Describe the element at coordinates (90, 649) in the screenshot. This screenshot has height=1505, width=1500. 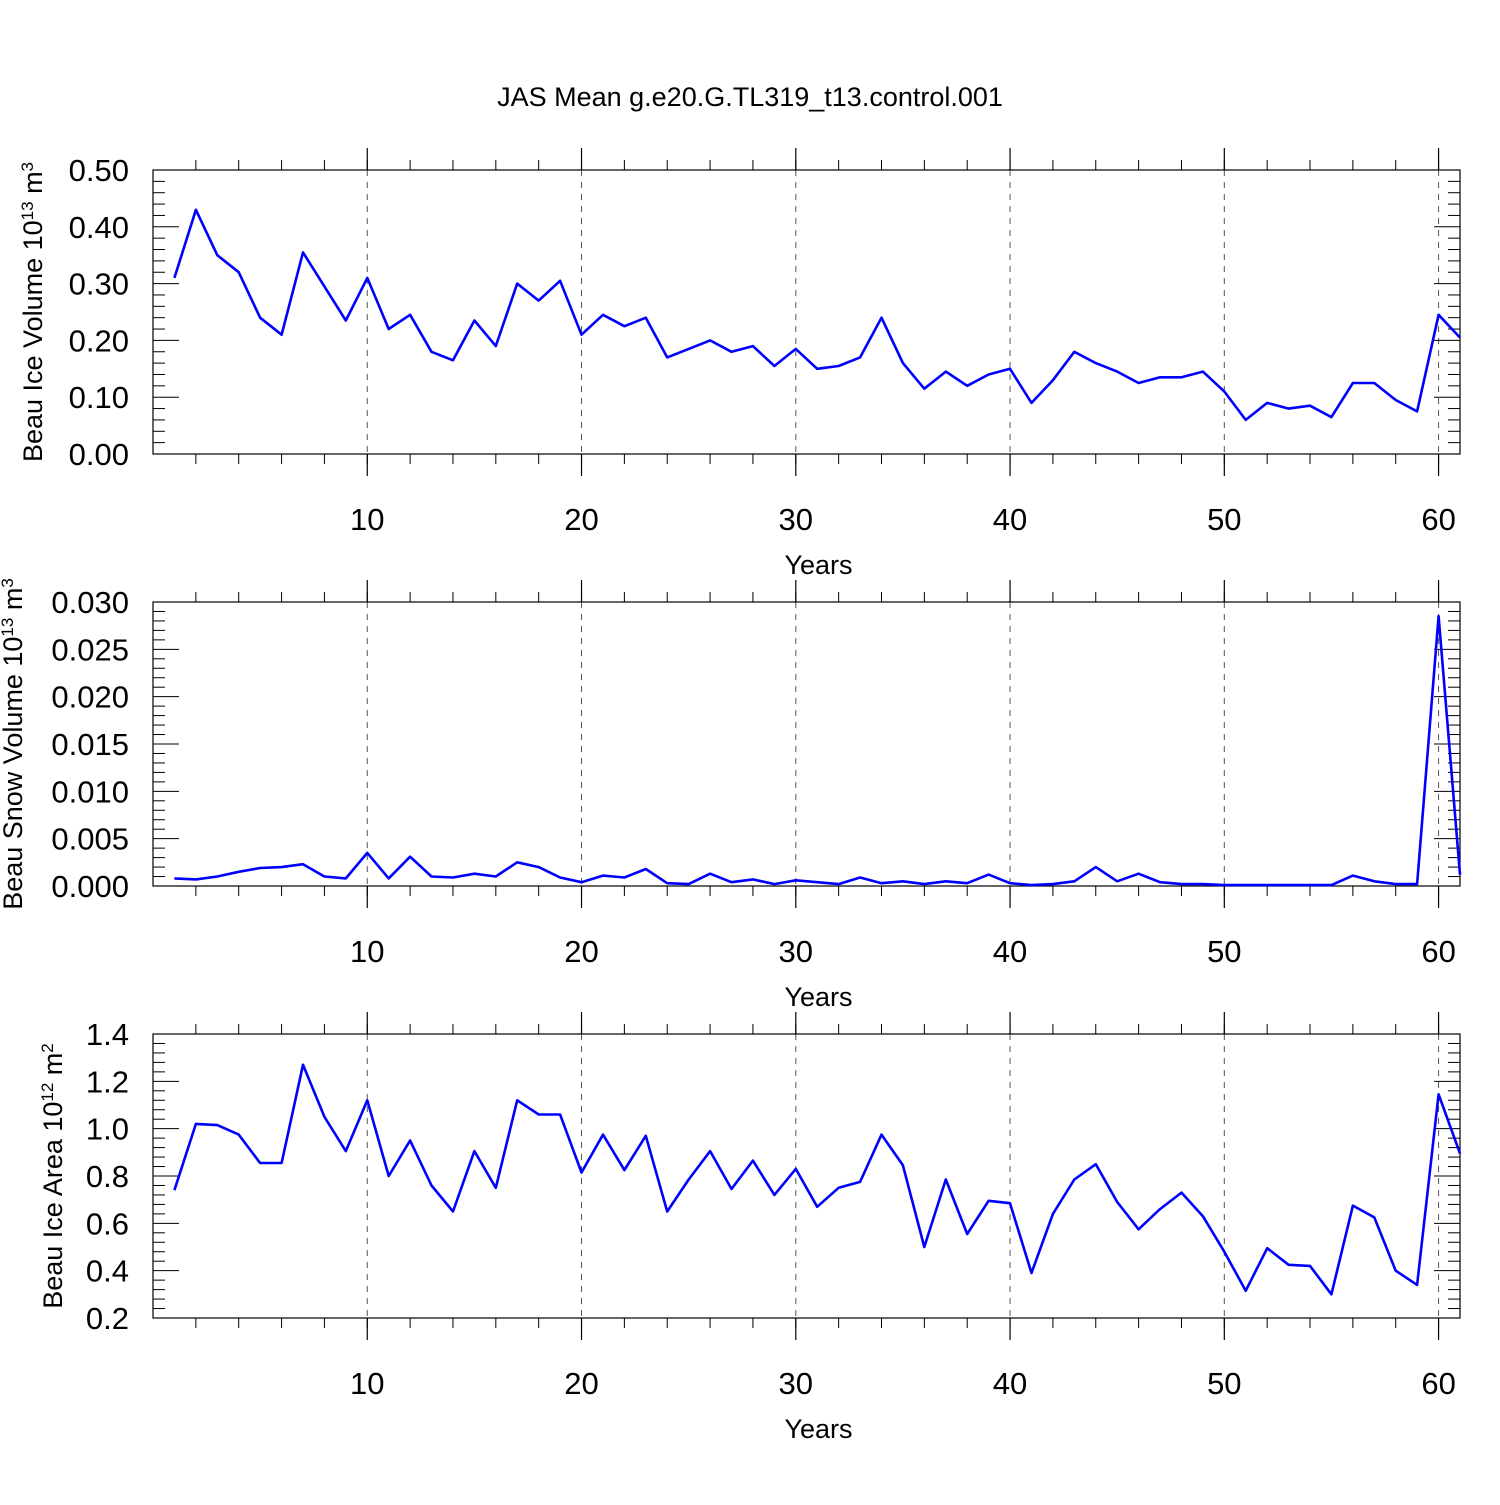
I see `y-tick-label: 0.025` at that location.